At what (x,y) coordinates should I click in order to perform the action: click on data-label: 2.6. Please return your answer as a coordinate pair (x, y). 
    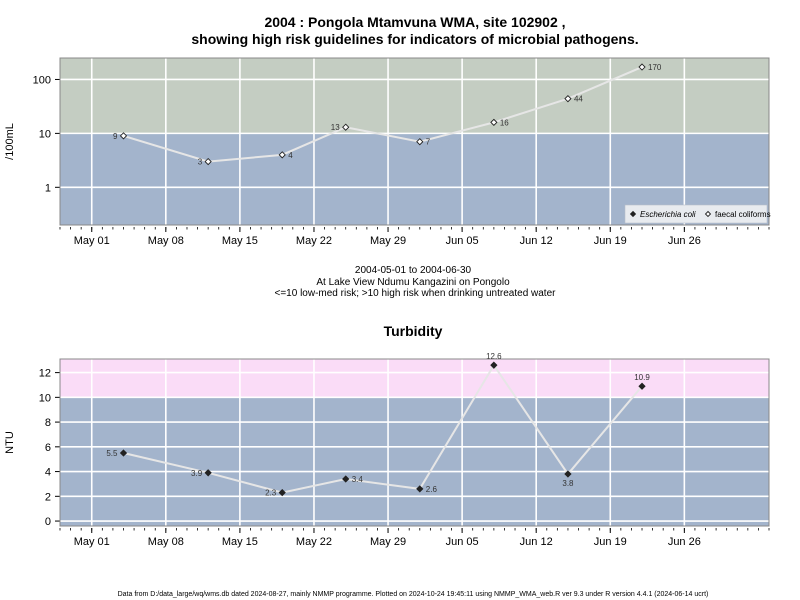
    Looking at the image, I should click on (432, 489).